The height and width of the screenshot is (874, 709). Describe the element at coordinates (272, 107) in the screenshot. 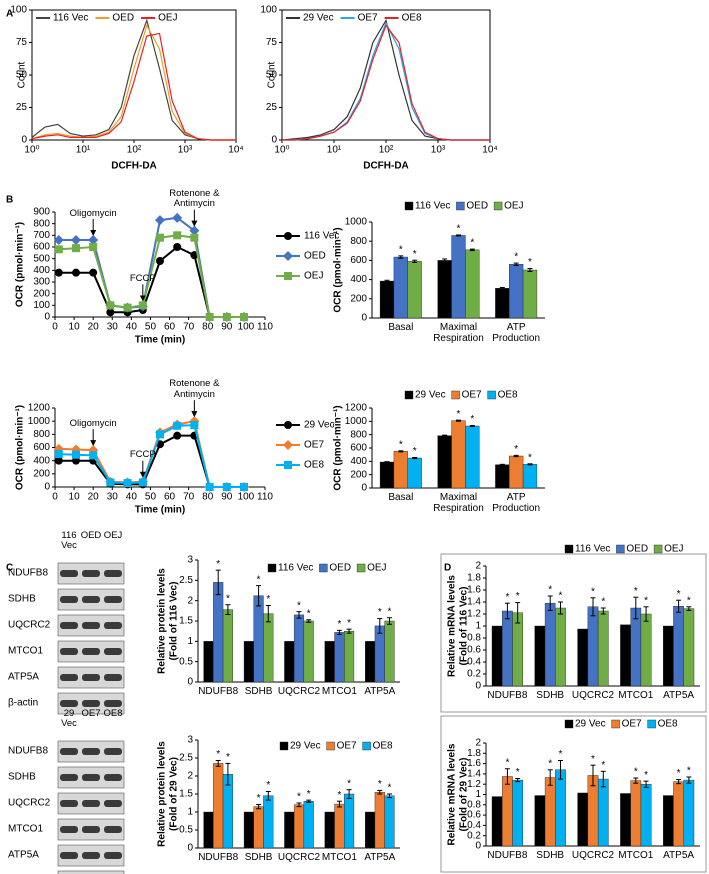

I see `y-tick-label: 25` at that location.